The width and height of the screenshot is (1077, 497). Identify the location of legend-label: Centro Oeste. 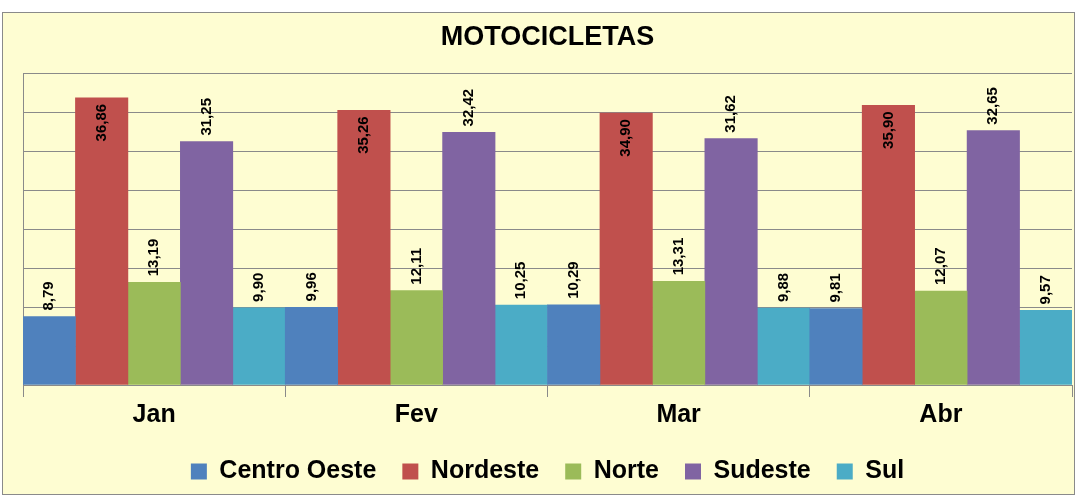
(298, 469).